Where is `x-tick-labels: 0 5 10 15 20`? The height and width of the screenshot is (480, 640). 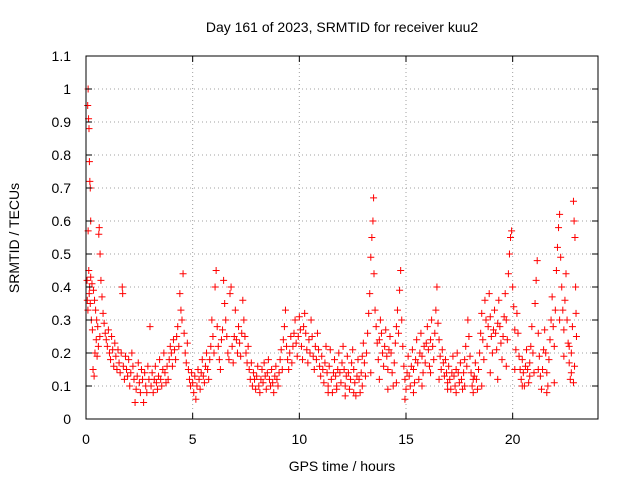
x-tick-labels: 0 5 10 15 20 is located at coordinates (301, 439).